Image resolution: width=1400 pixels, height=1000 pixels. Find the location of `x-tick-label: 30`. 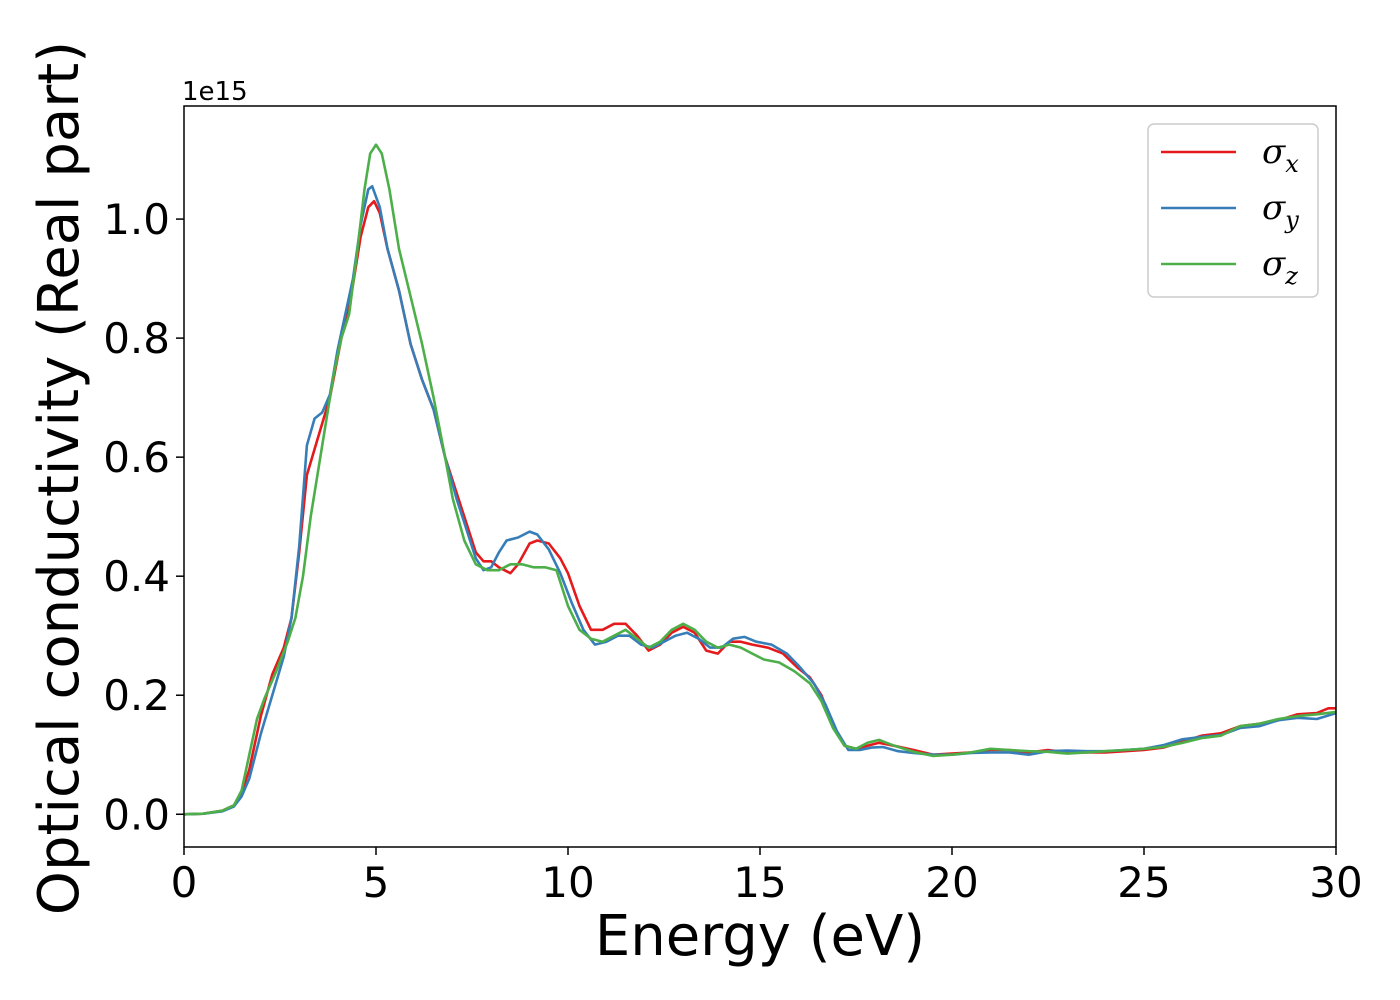

x-tick-label: 30 is located at coordinates (1335, 882).